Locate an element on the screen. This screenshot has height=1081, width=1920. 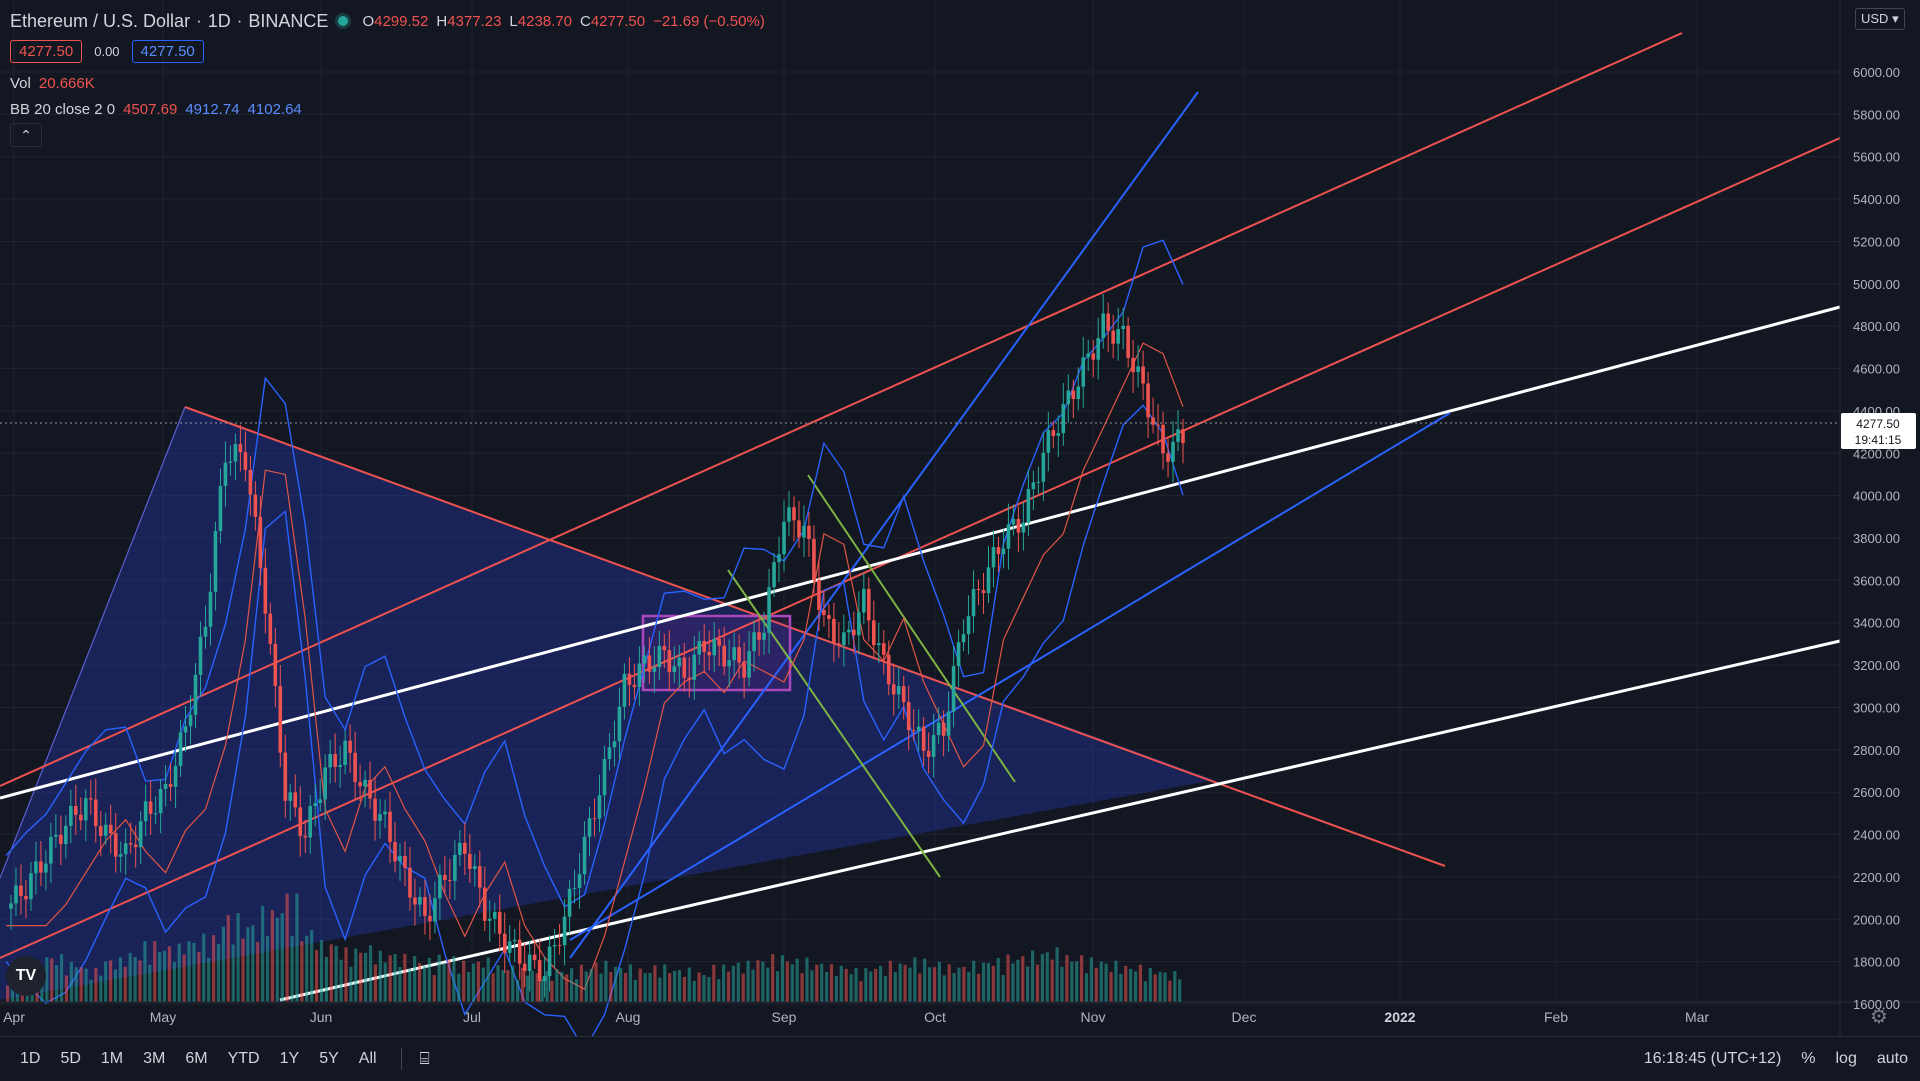
range-all: All is located at coordinates (367, 1058).